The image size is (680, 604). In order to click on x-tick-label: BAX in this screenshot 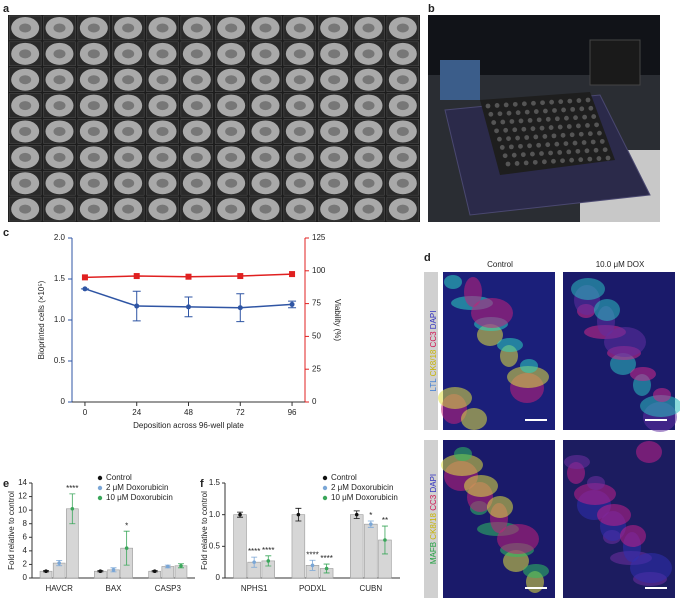, I will do `click(113, 588)`.